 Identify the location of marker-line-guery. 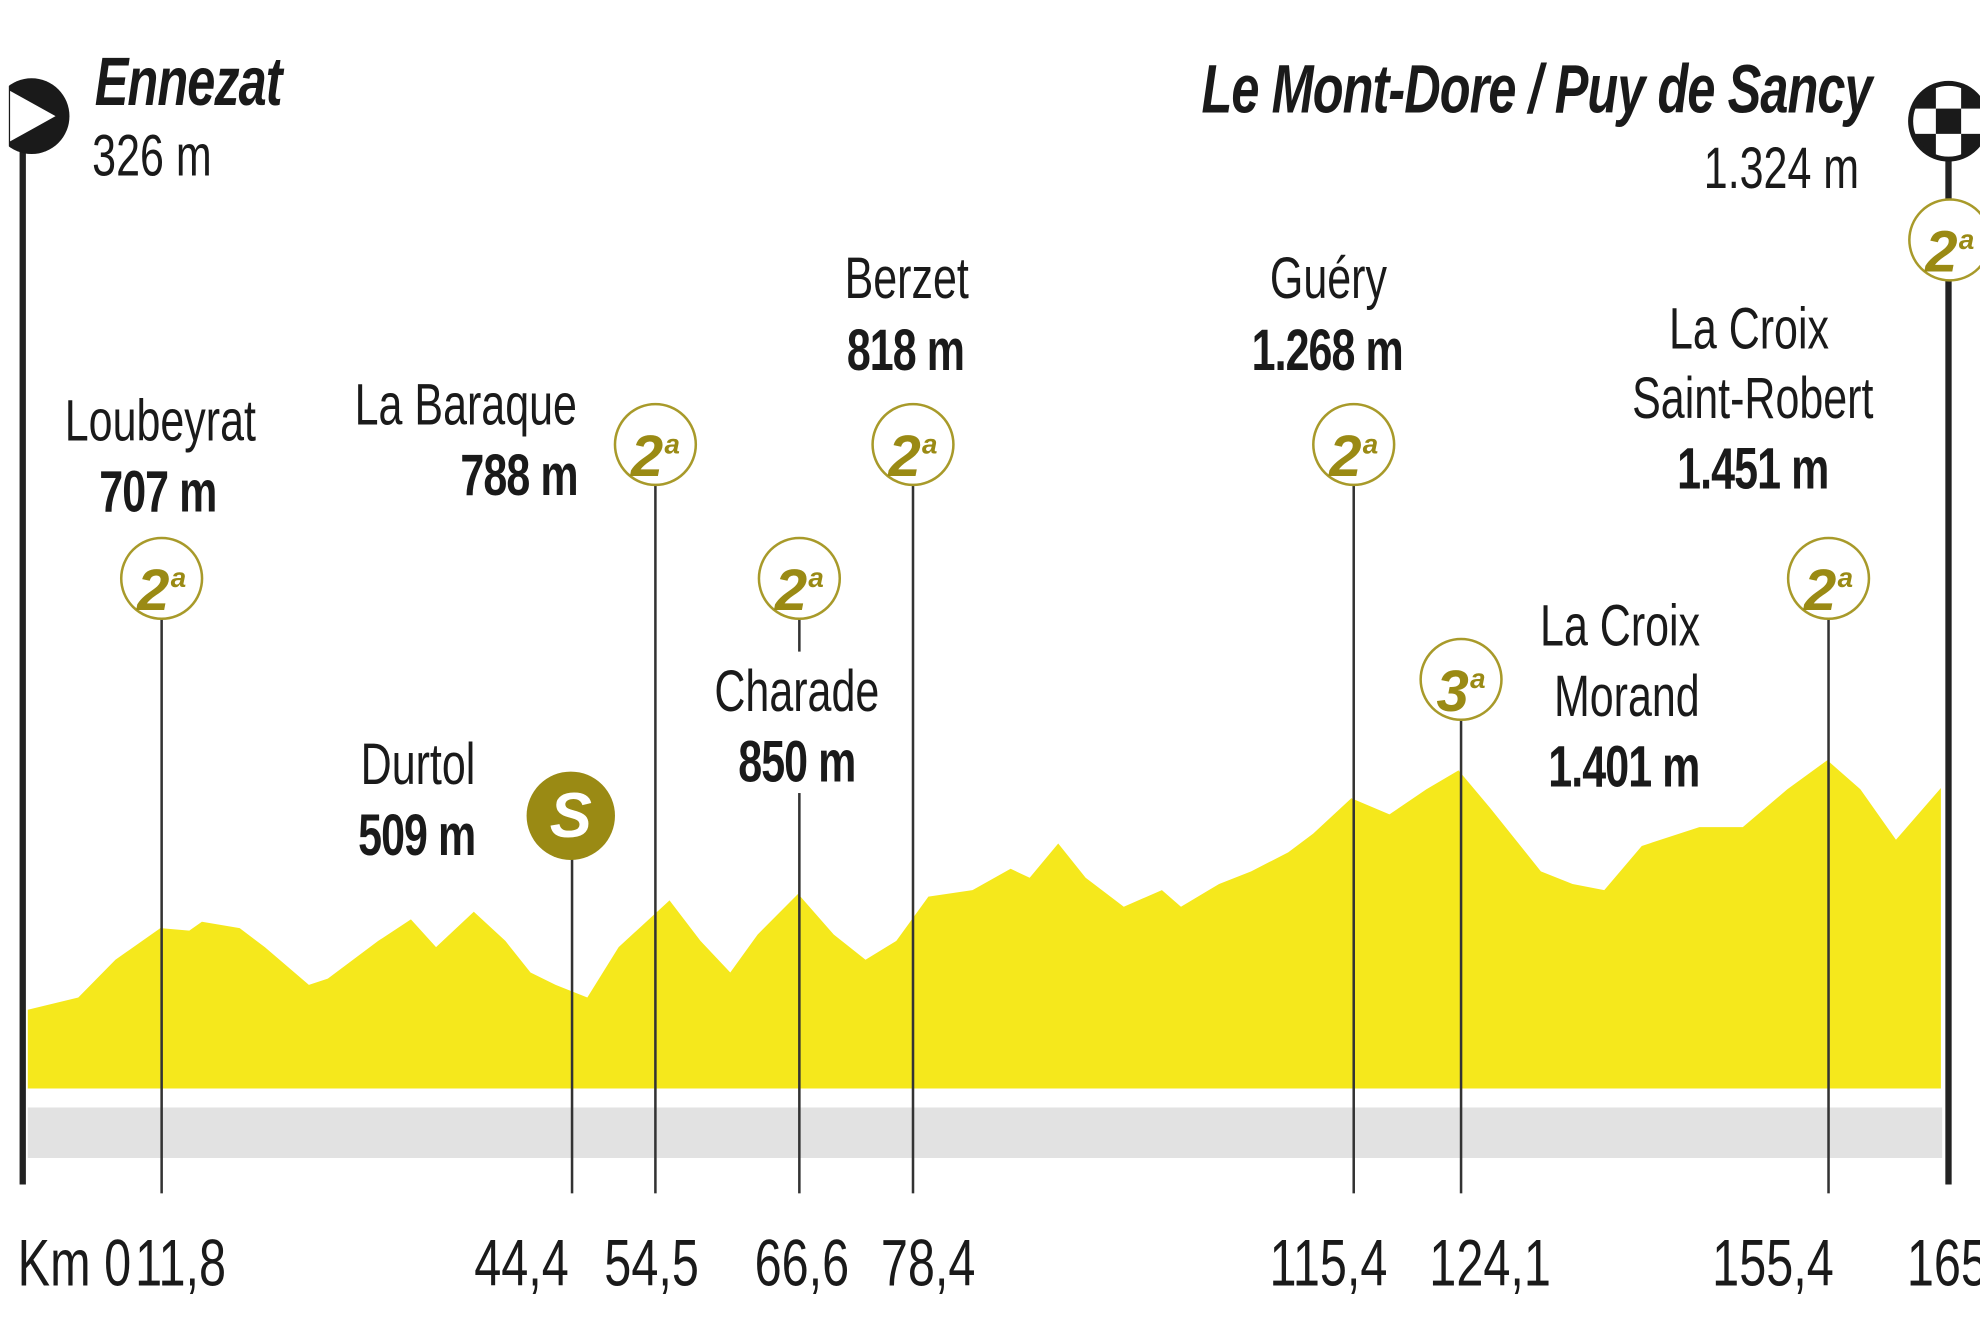
(1353, 839).